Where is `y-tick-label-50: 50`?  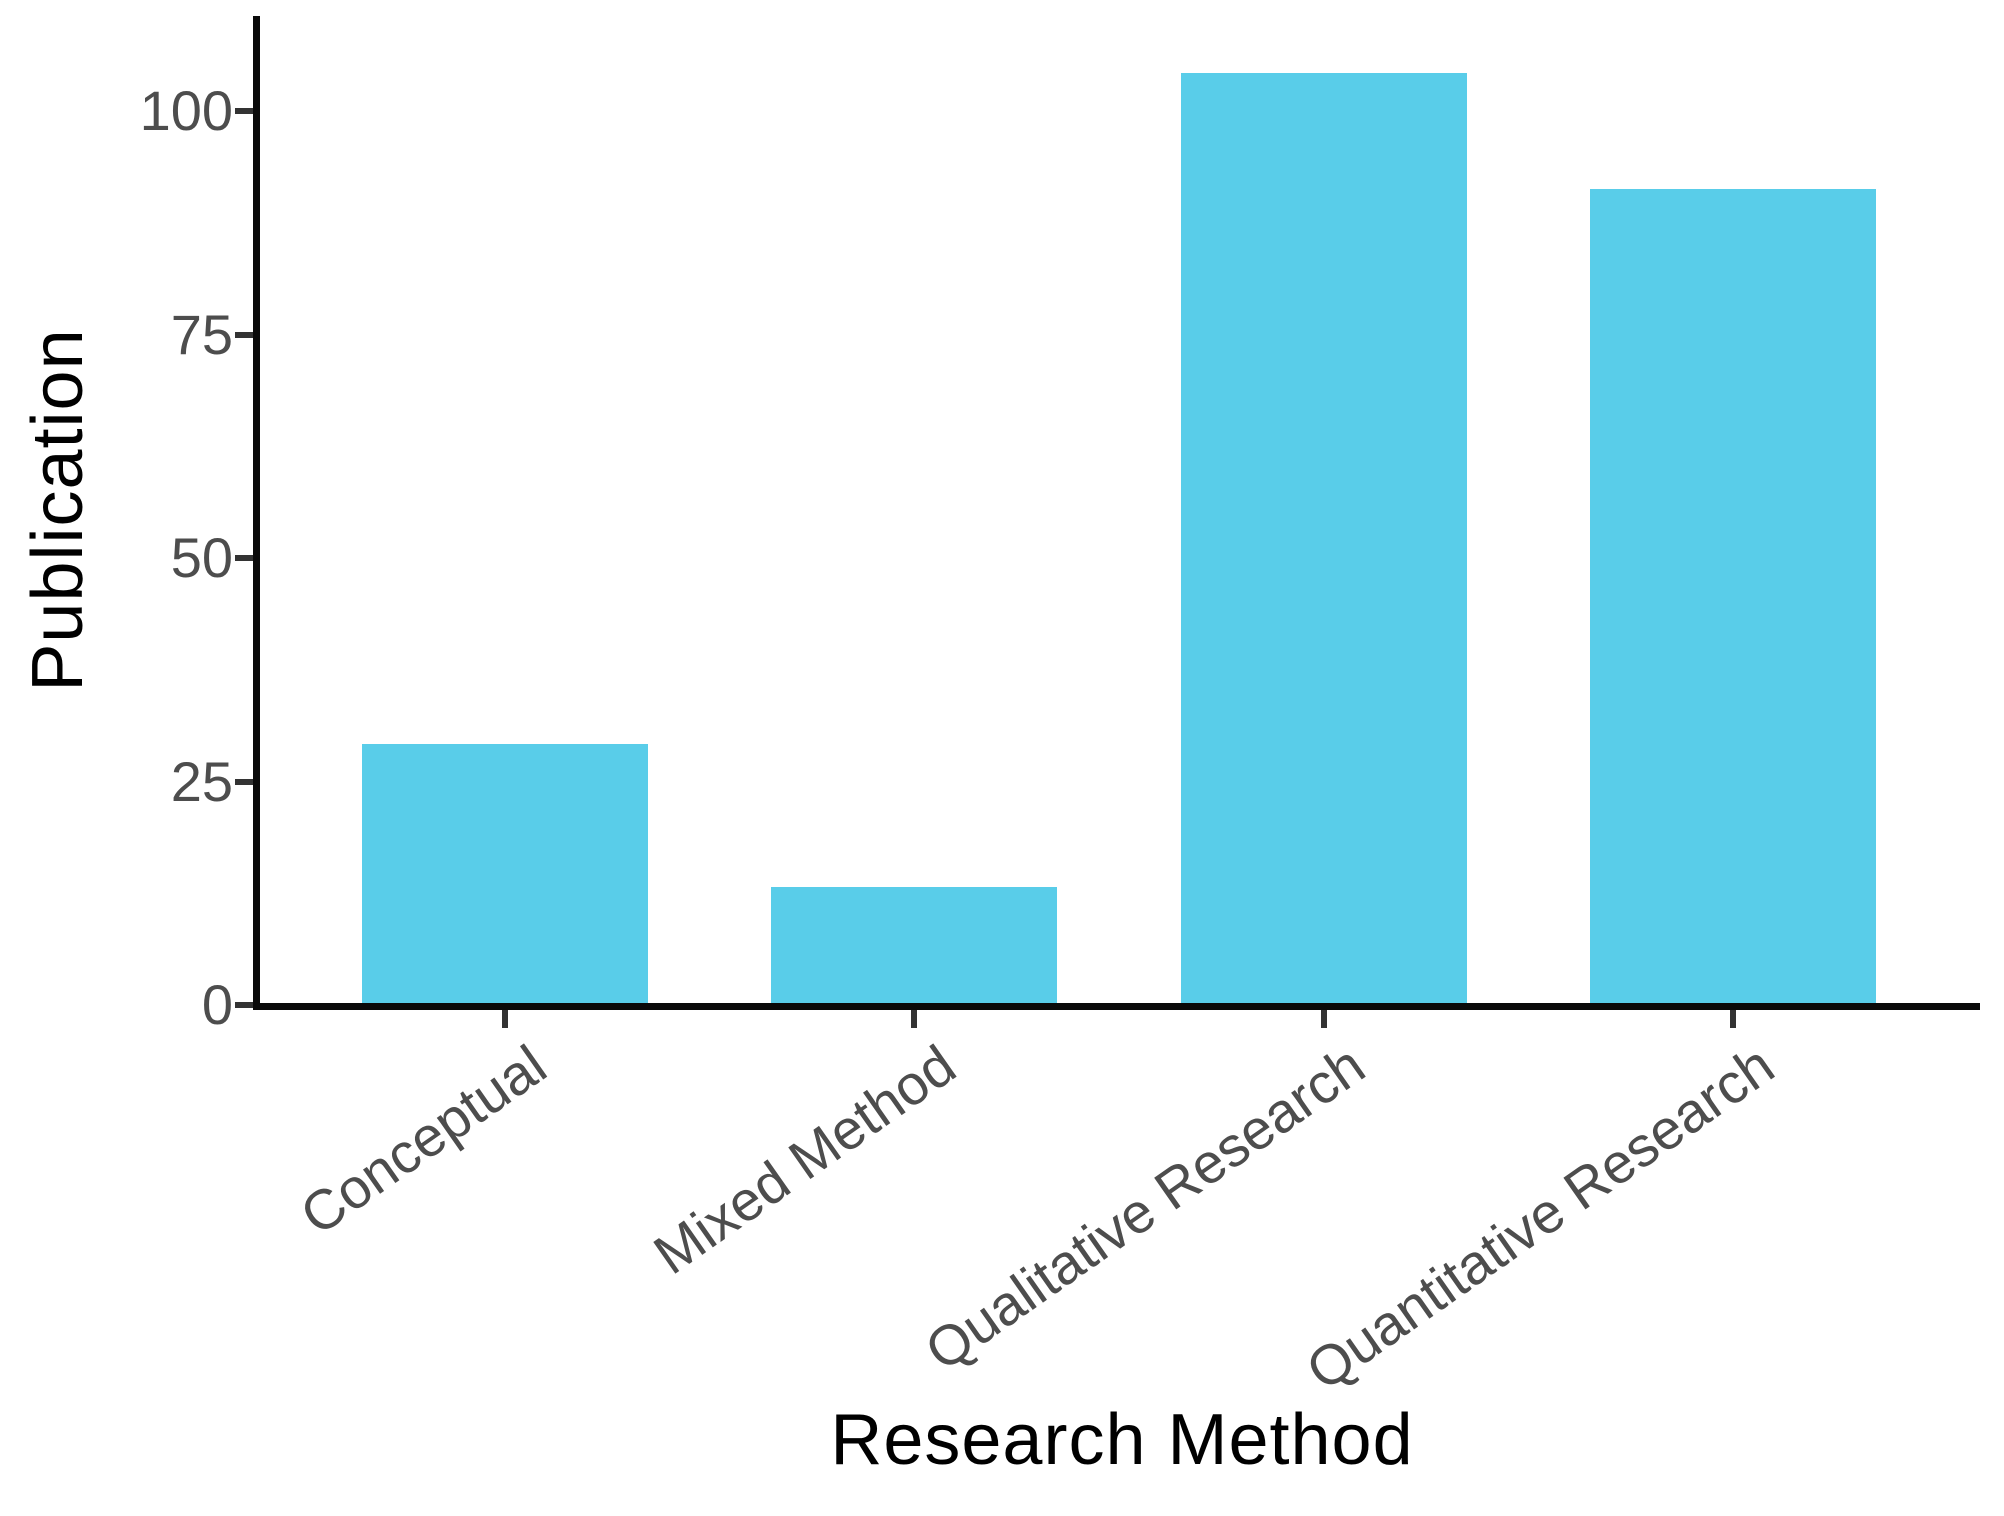 y-tick-label-50: 50 is located at coordinates (201, 557).